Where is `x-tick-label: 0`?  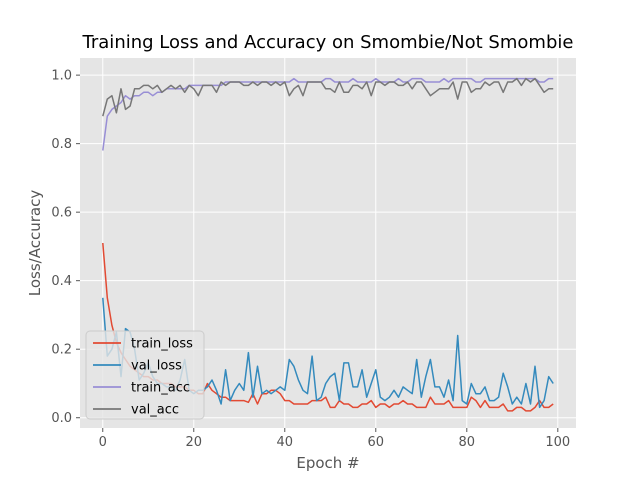 x-tick-label: 0 is located at coordinates (103, 442).